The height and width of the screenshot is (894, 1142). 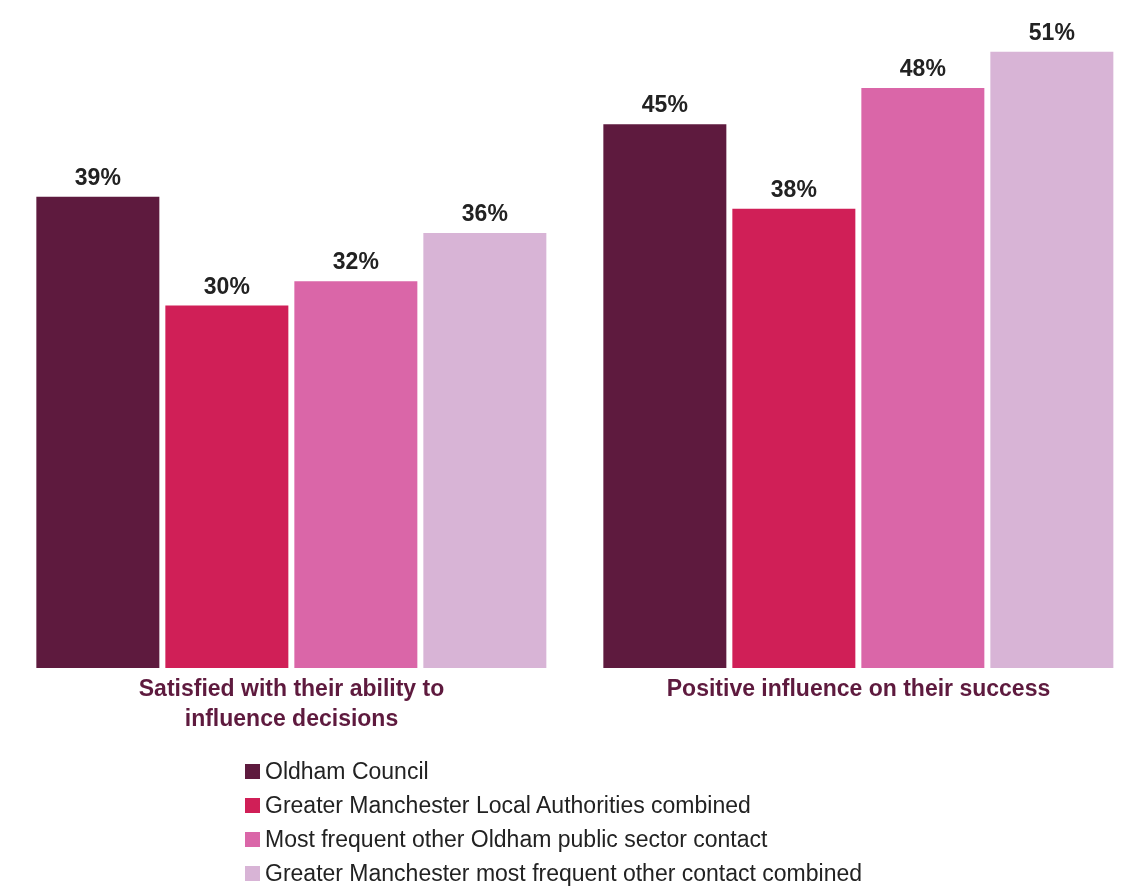 I want to click on data-label: 38%, so click(x=793, y=188).